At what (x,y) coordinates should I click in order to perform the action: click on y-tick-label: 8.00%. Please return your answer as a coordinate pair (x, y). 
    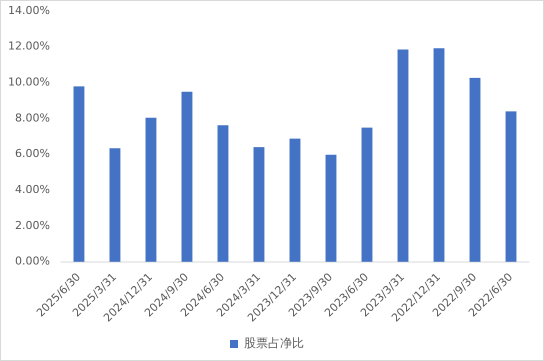
    Looking at the image, I should click on (32, 117).